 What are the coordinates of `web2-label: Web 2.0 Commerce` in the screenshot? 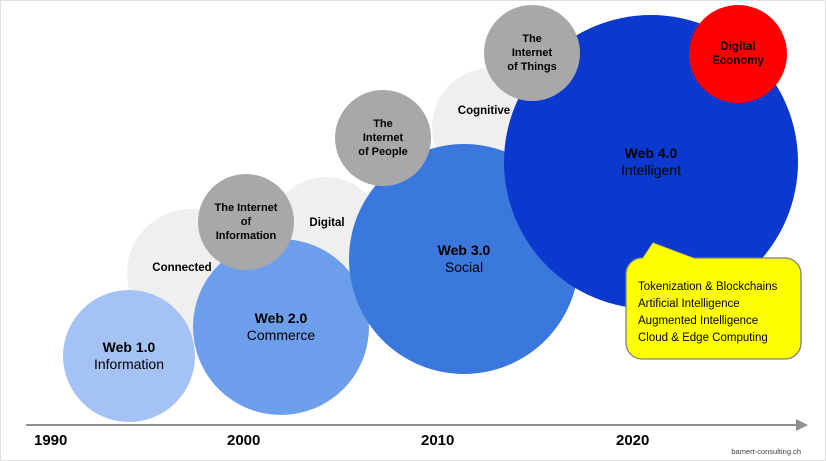 It's located at (281, 327).